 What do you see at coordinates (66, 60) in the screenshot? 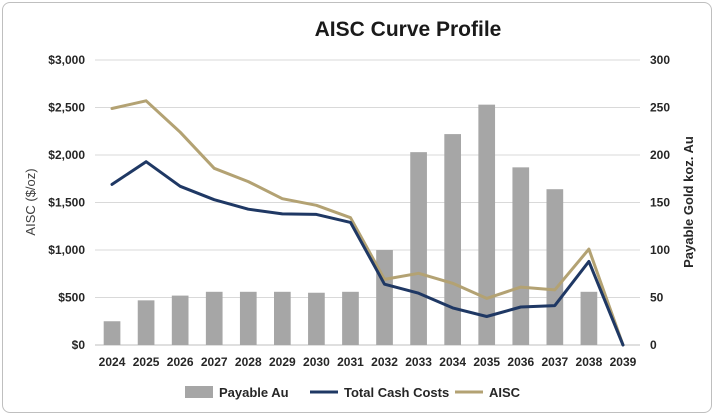
I see `left-y-tick-label: $3,000` at bounding box center [66, 60].